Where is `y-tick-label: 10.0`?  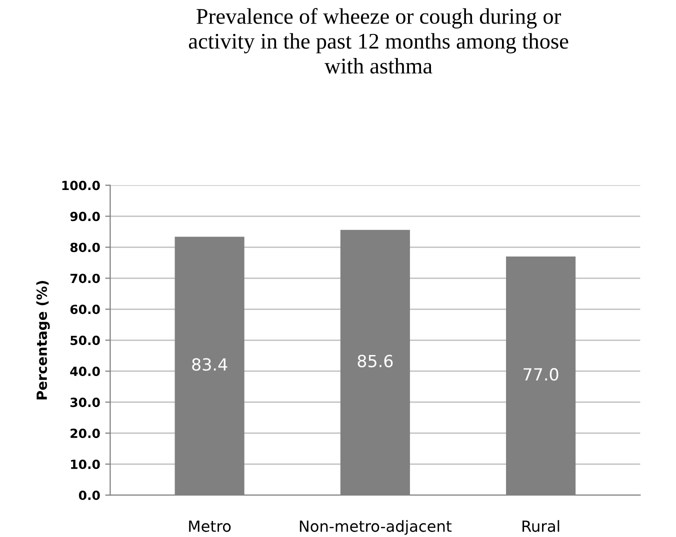 y-tick-label: 10.0 is located at coordinates (85, 465).